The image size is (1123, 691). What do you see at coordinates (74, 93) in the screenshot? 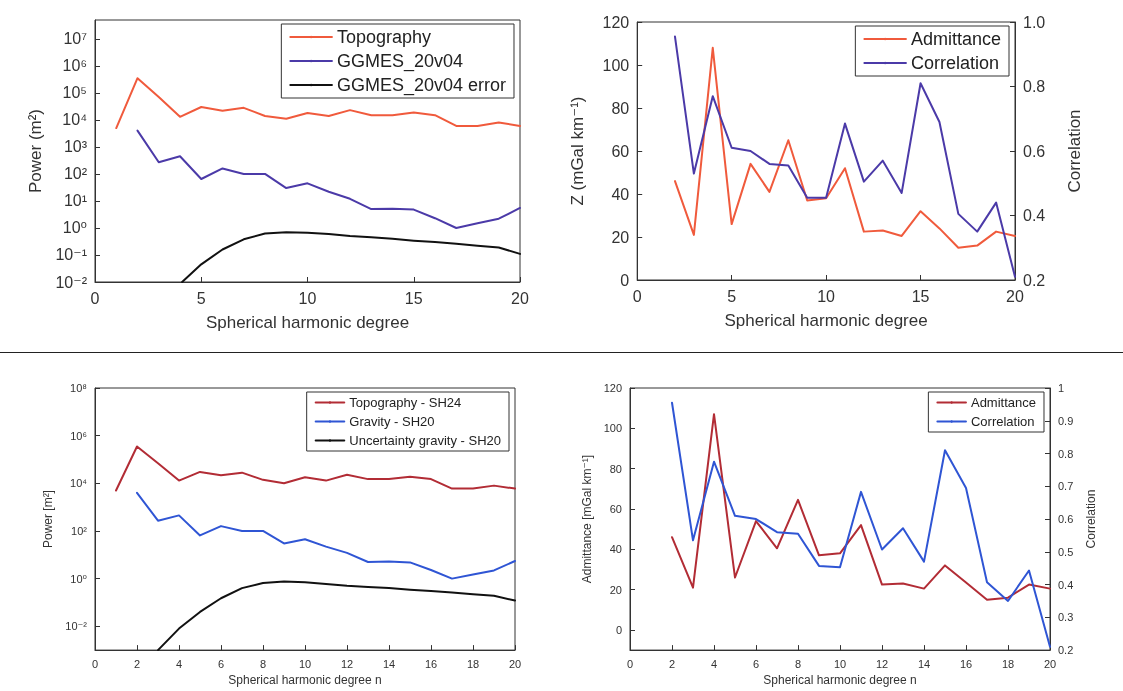
I see `y-tick-label: 10⁵` at bounding box center [74, 93].